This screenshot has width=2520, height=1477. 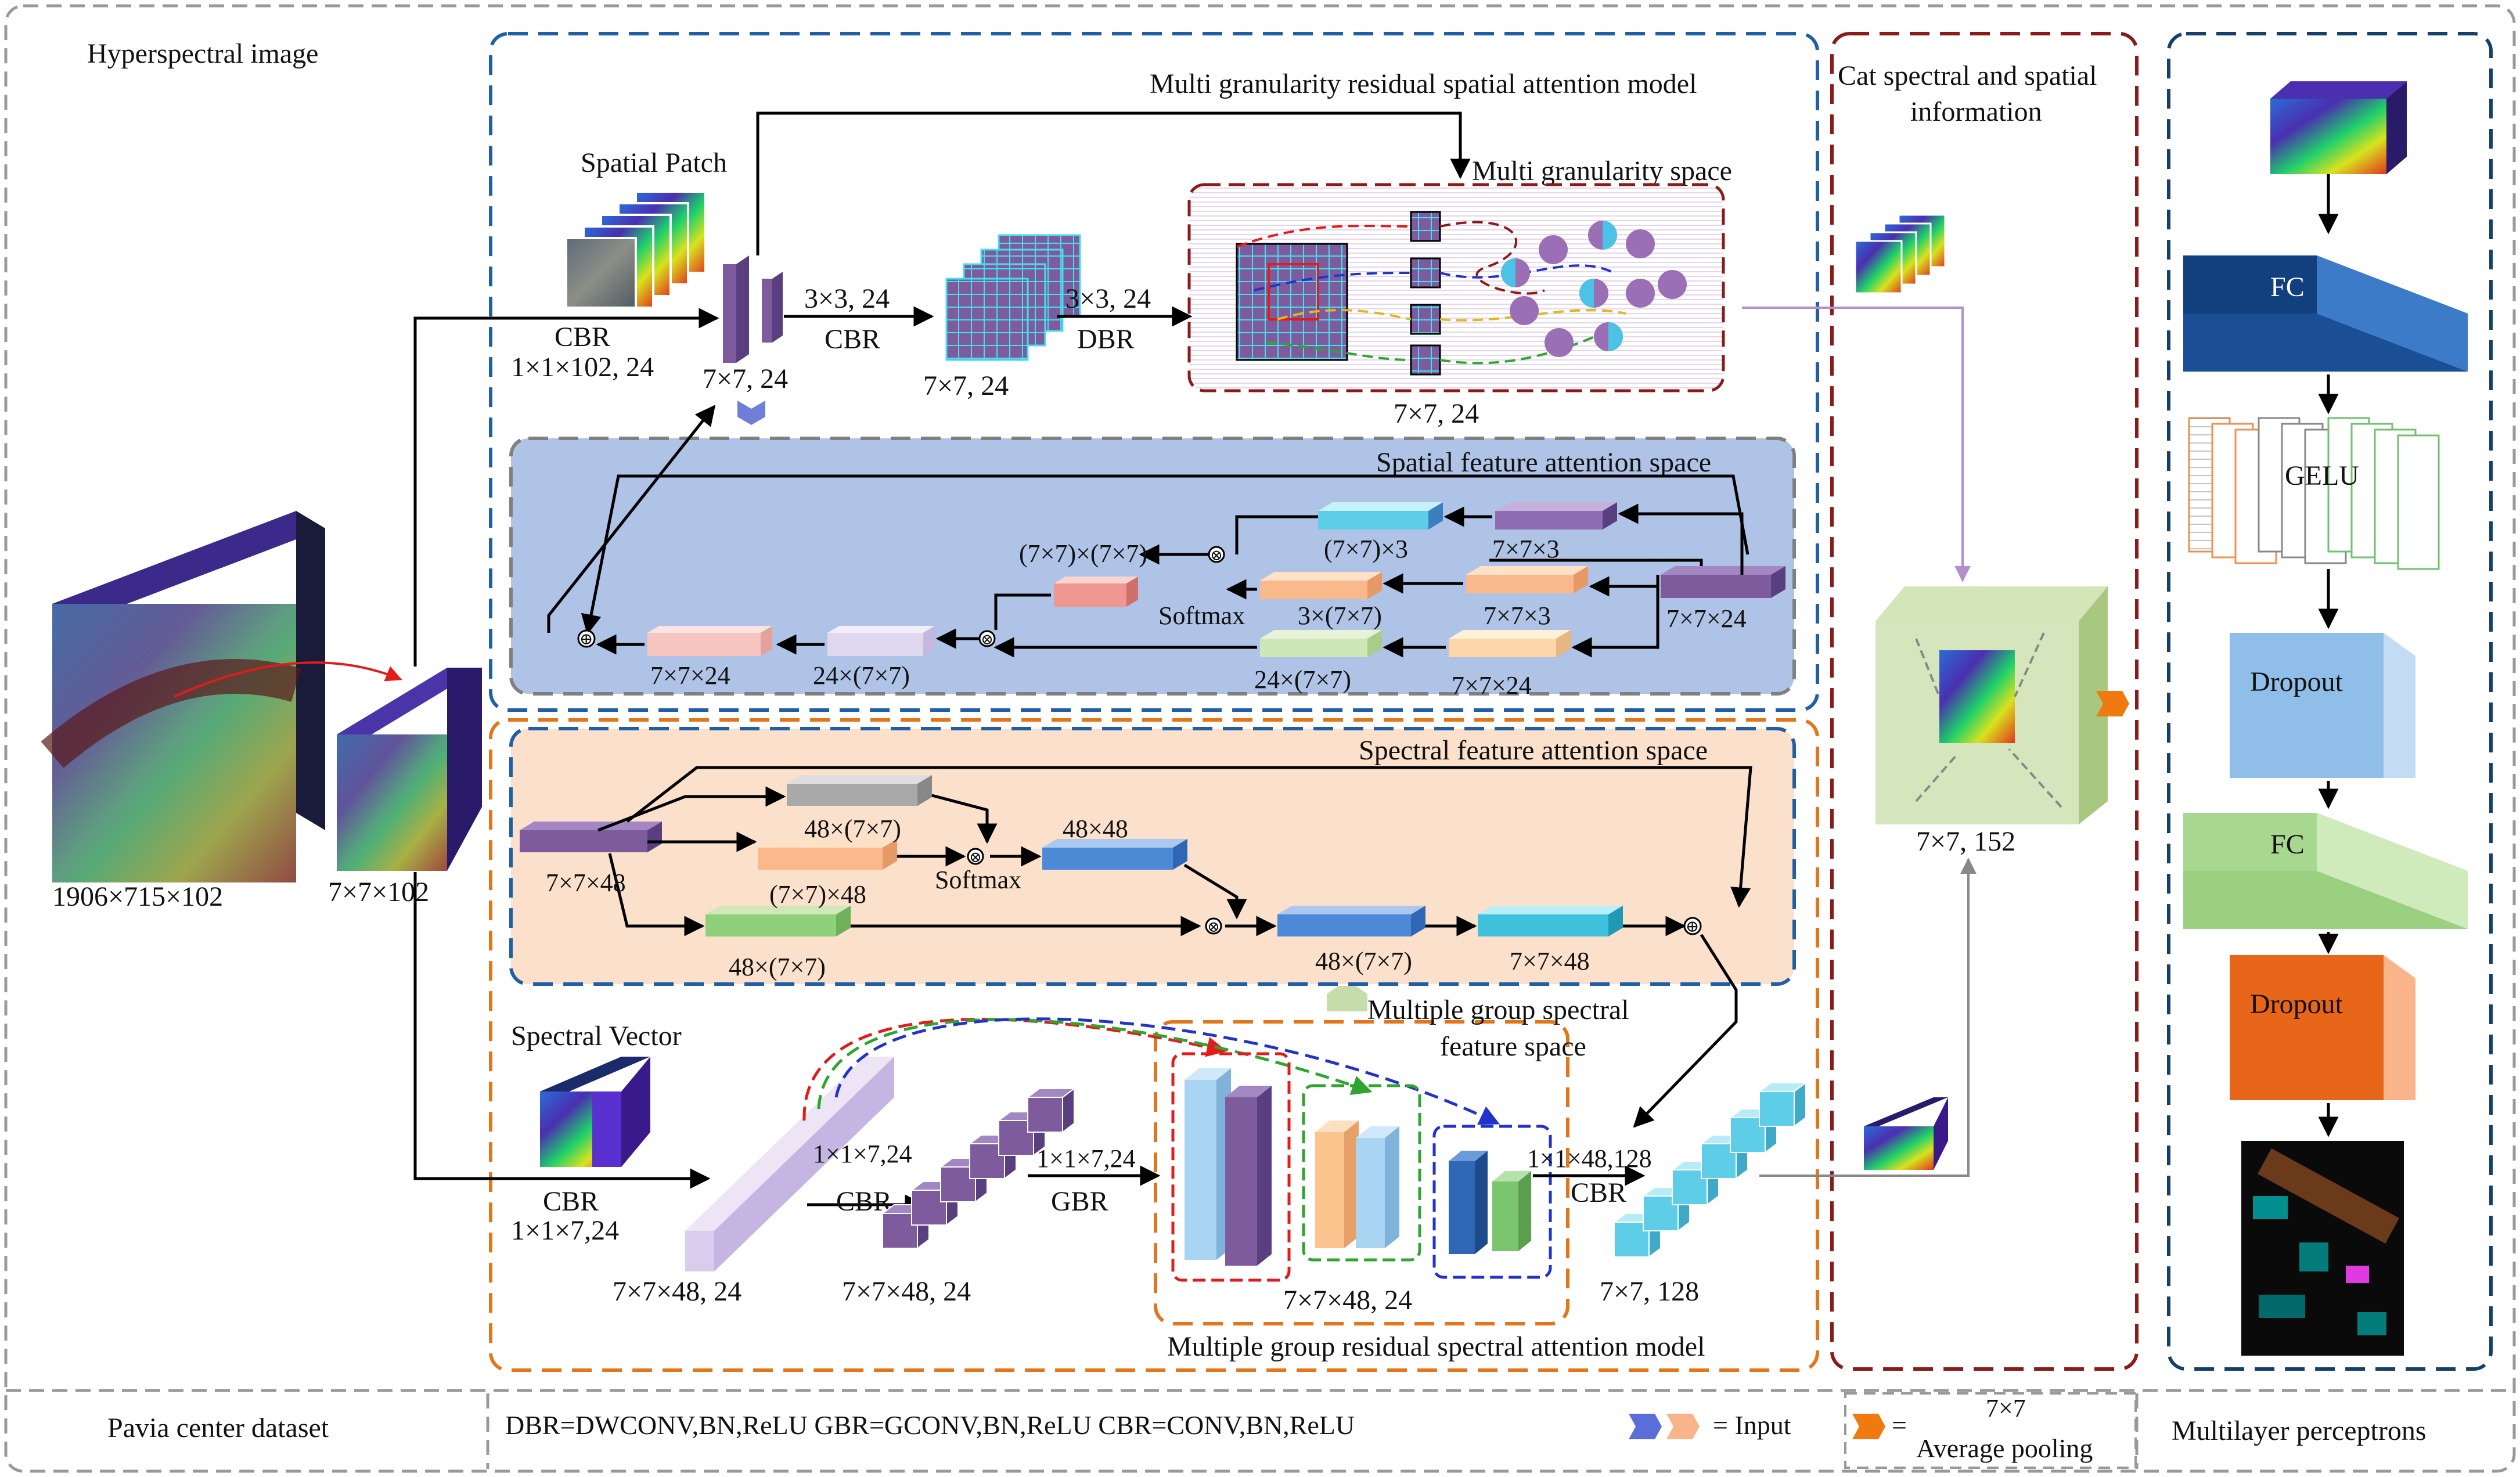 What do you see at coordinates (2314, 493) in the screenshot?
I see `gelu-layer` at bounding box center [2314, 493].